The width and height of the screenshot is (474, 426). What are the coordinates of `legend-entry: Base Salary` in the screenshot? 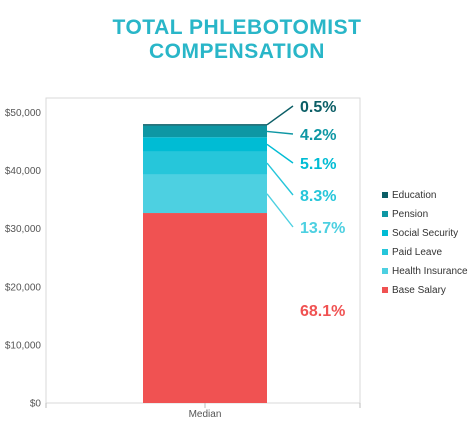 It's located at (419, 290).